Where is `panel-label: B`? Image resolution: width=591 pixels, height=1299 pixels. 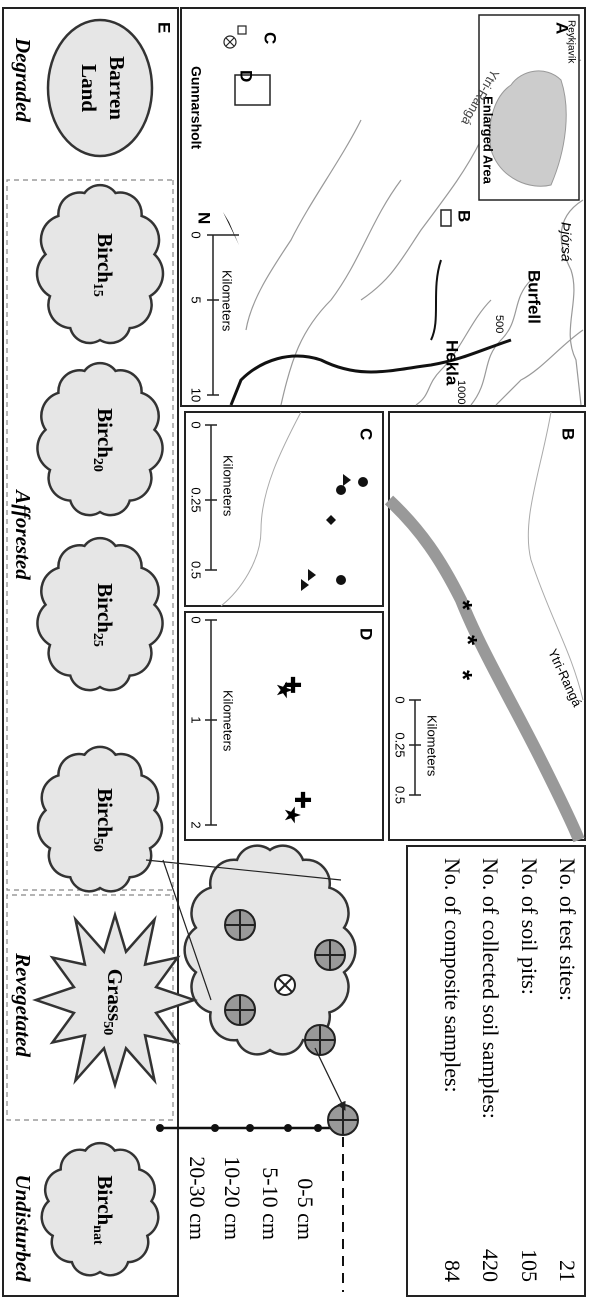 panel-label: B is located at coordinates (568, 434).